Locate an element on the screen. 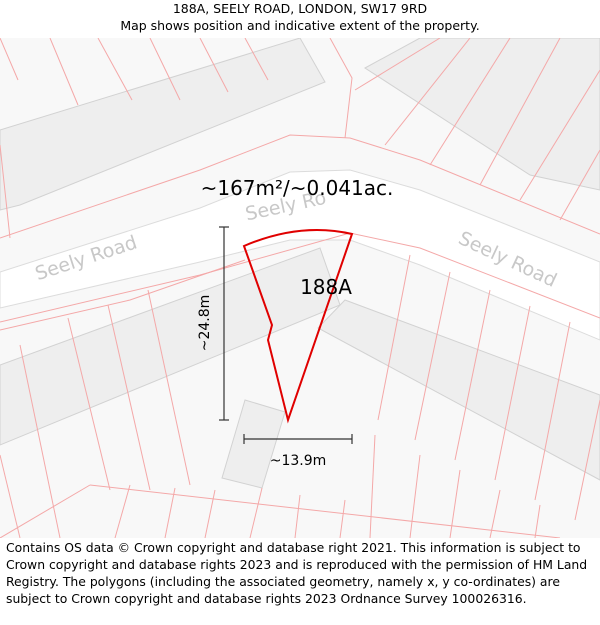 The width and height of the screenshot is (600, 625). property-title: 188A, SEELY ROAD, LONDON, SW17 9RD is located at coordinates (300, 8).